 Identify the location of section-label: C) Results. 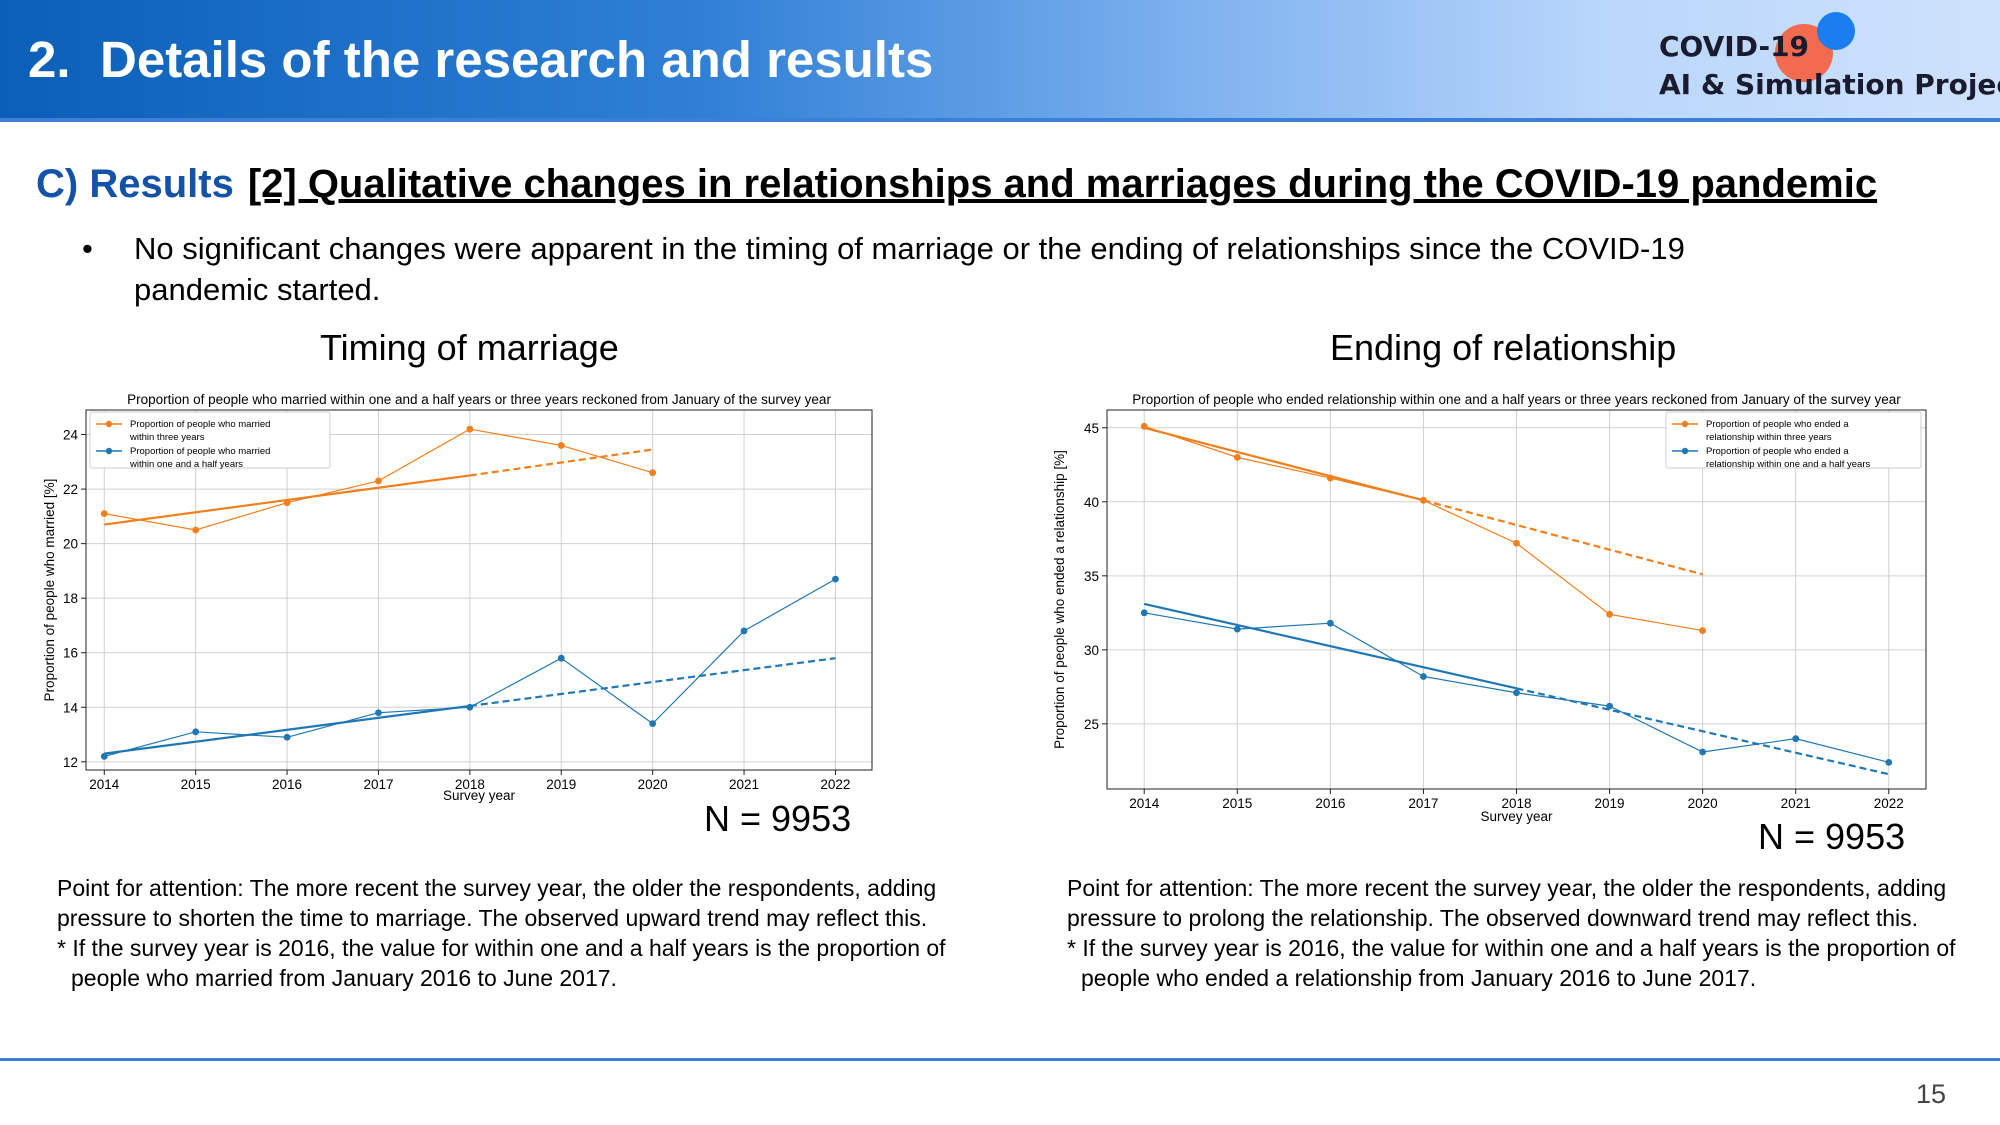
(135, 184).